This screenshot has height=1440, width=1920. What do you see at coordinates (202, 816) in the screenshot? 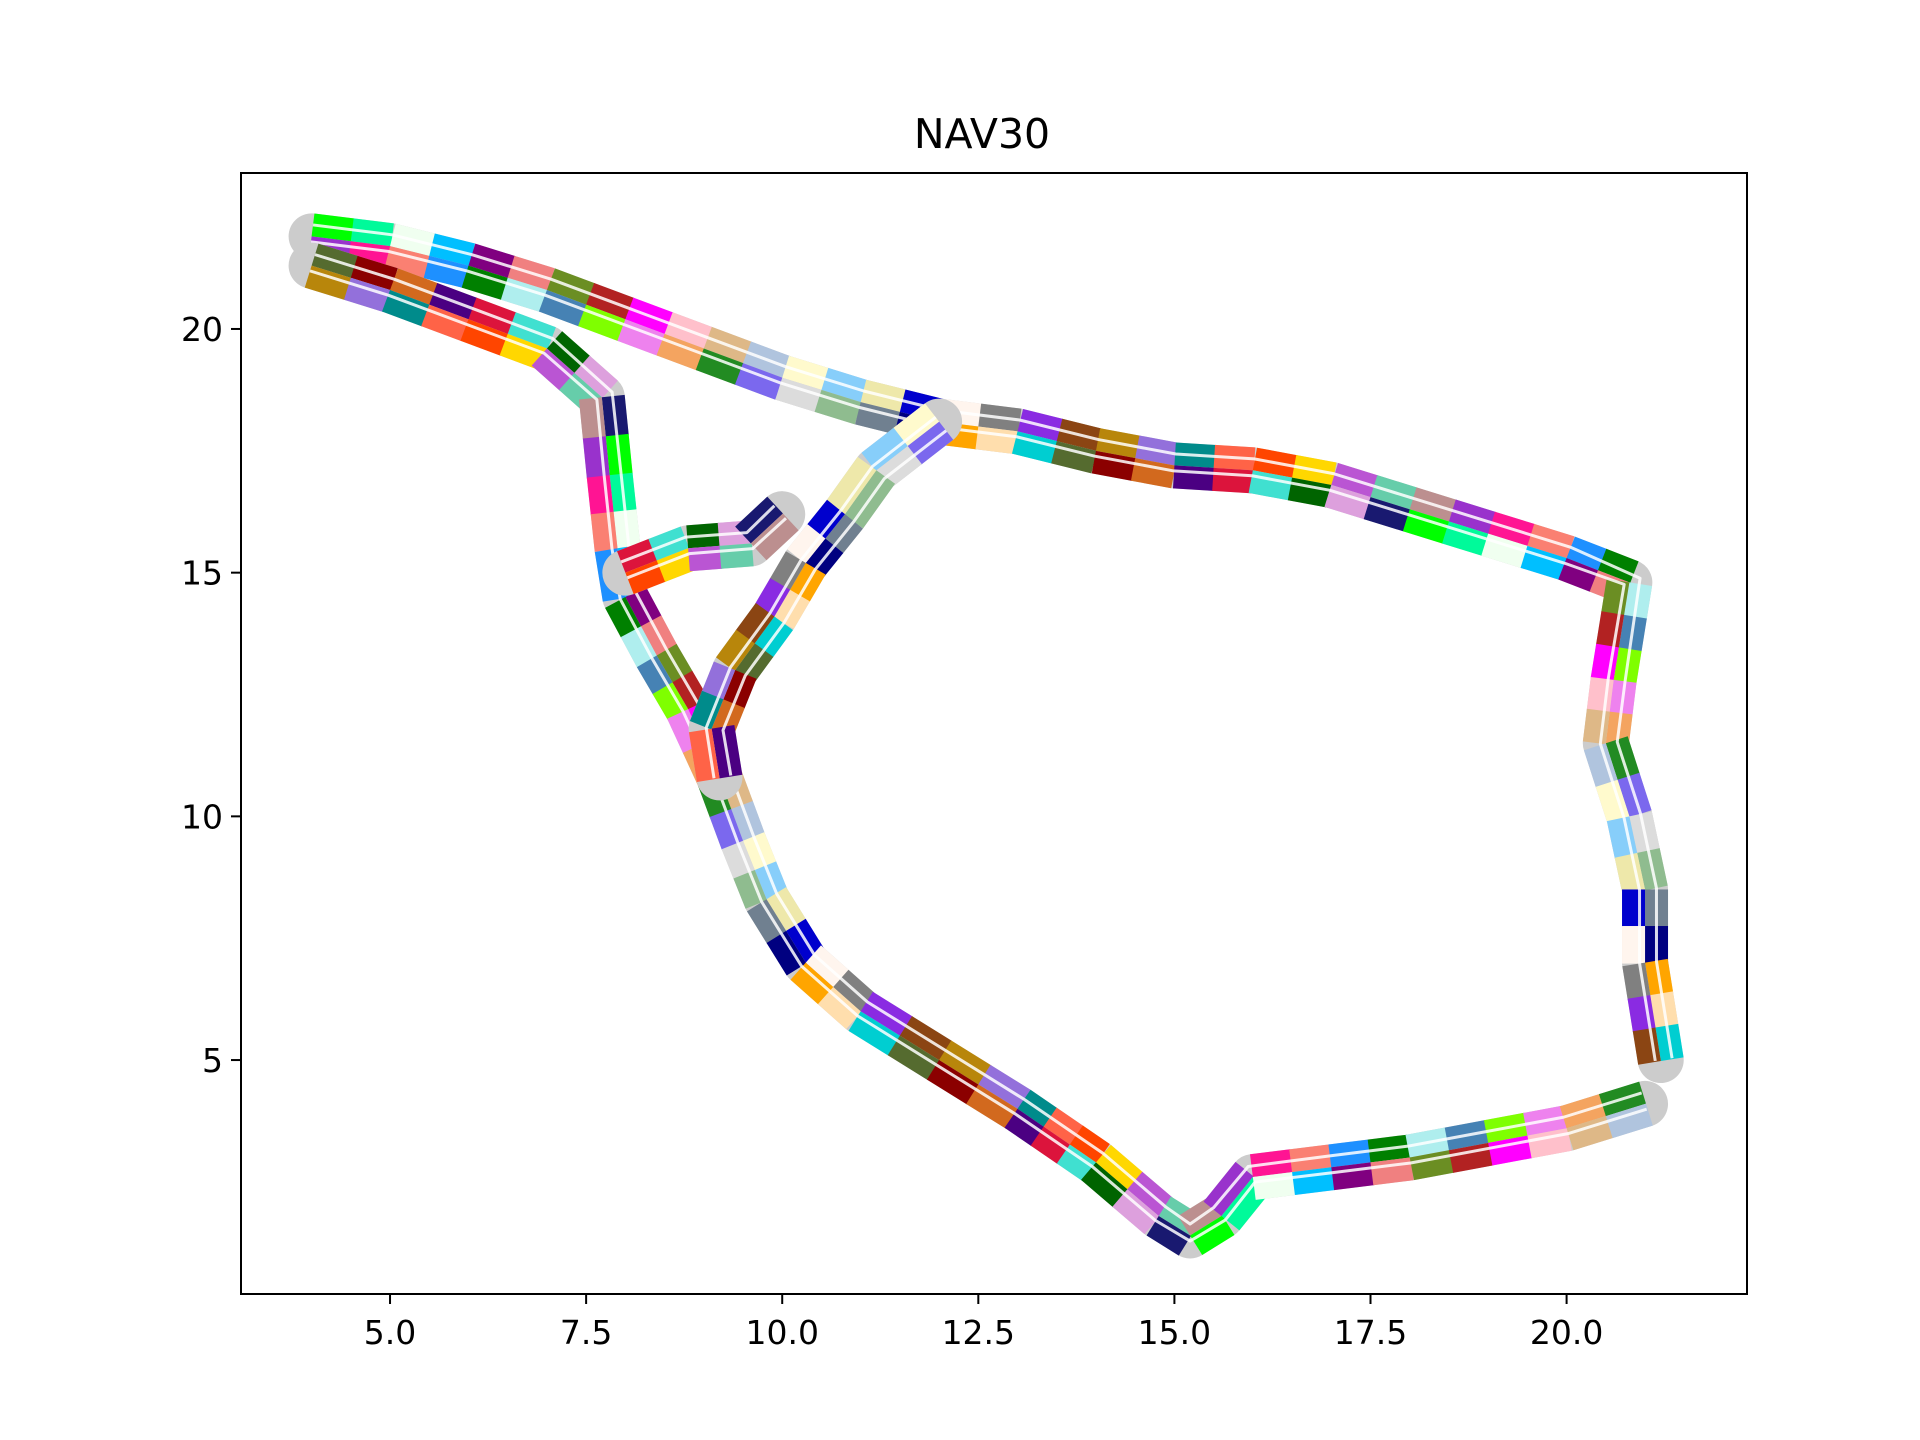
I see `y-tick-label: 10` at bounding box center [202, 816].